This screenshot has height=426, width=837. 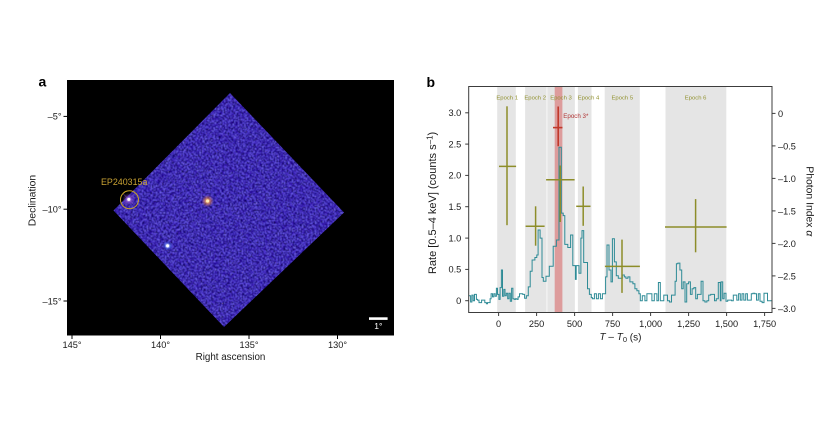 I want to click on svg-text: T – T0 (s), so click(x=621, y=338).